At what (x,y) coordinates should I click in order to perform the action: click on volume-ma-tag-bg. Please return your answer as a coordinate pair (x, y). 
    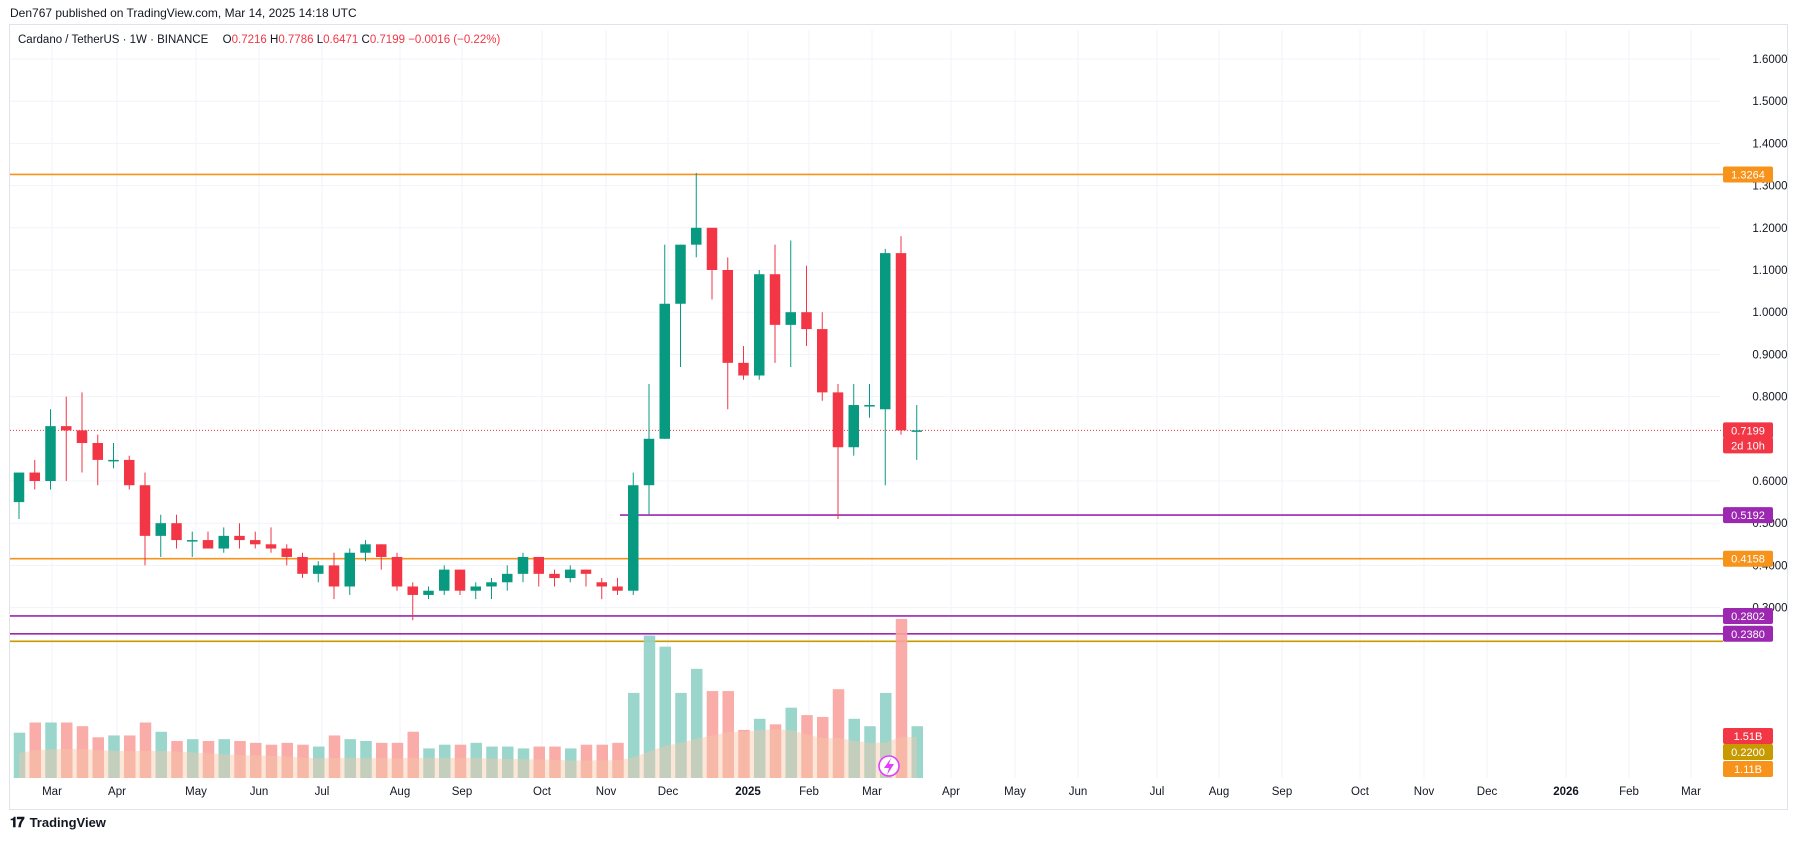
    Looking at the image, I should click on (1748, 769).